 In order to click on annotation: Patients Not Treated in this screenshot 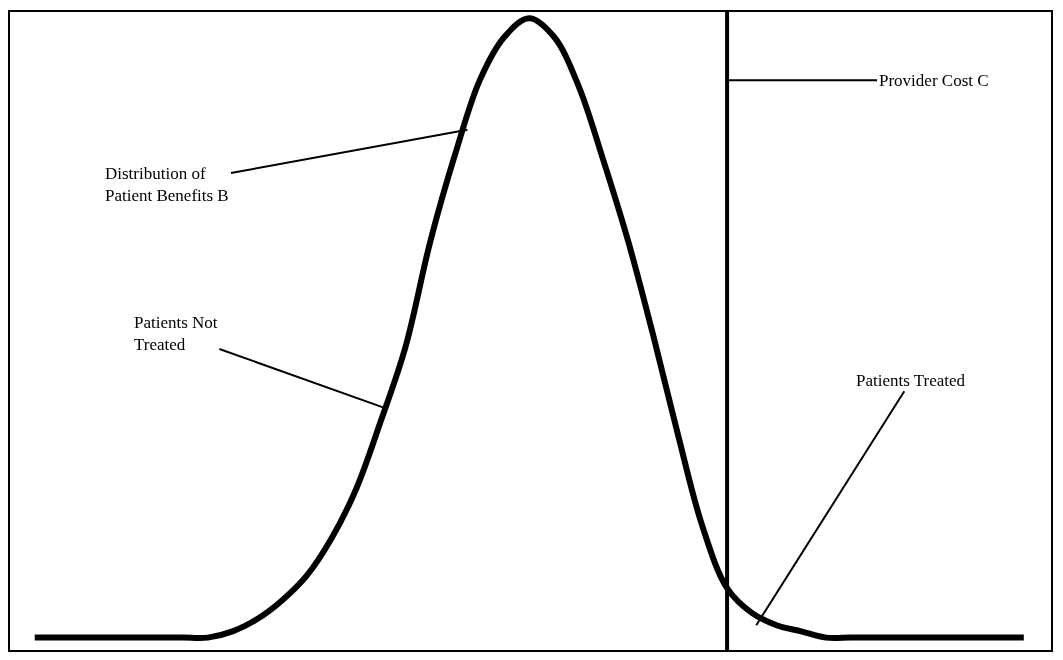, I will do `click(176, 334)`.